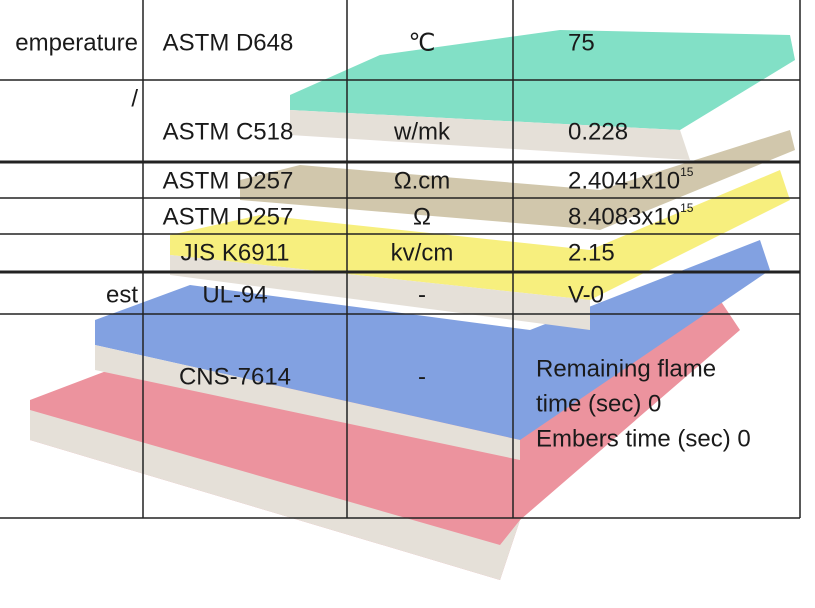 This screenshot has height=608, width=815. I want to click on property-cell: est, so click(122, 294).